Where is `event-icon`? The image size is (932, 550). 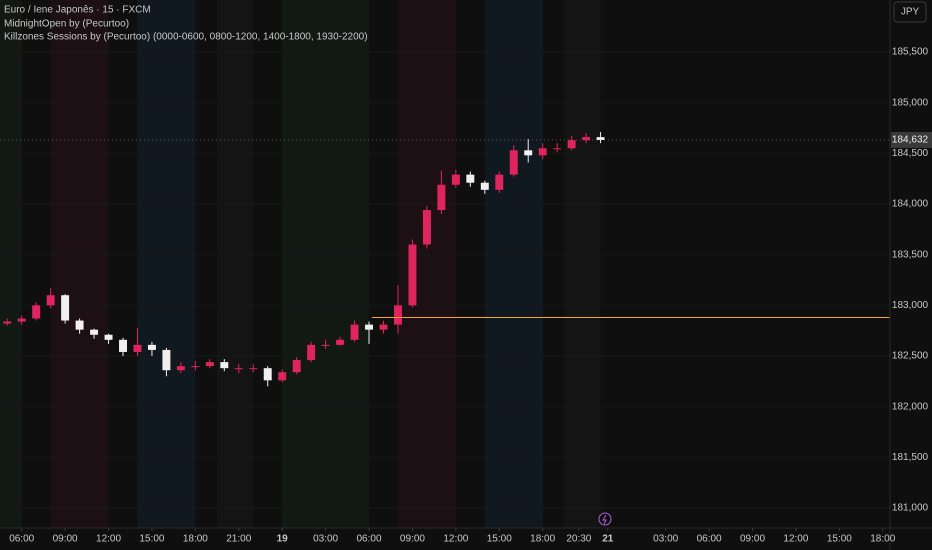
event-icon is located at coordinates (605, 519).